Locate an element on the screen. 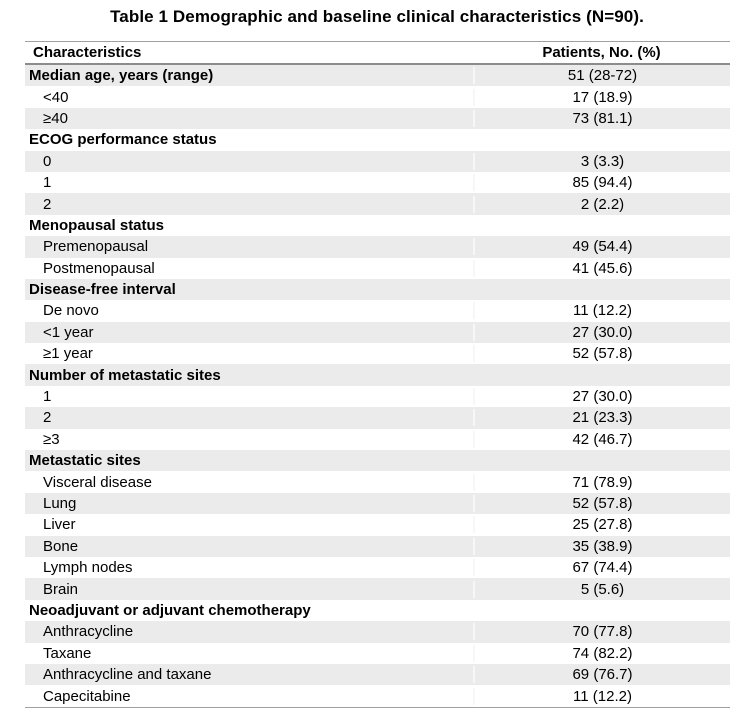 The image size is (754, 717). row-label: Neoadjuvant or adjuvant chemotherapy is located at coordinates (170, 610).